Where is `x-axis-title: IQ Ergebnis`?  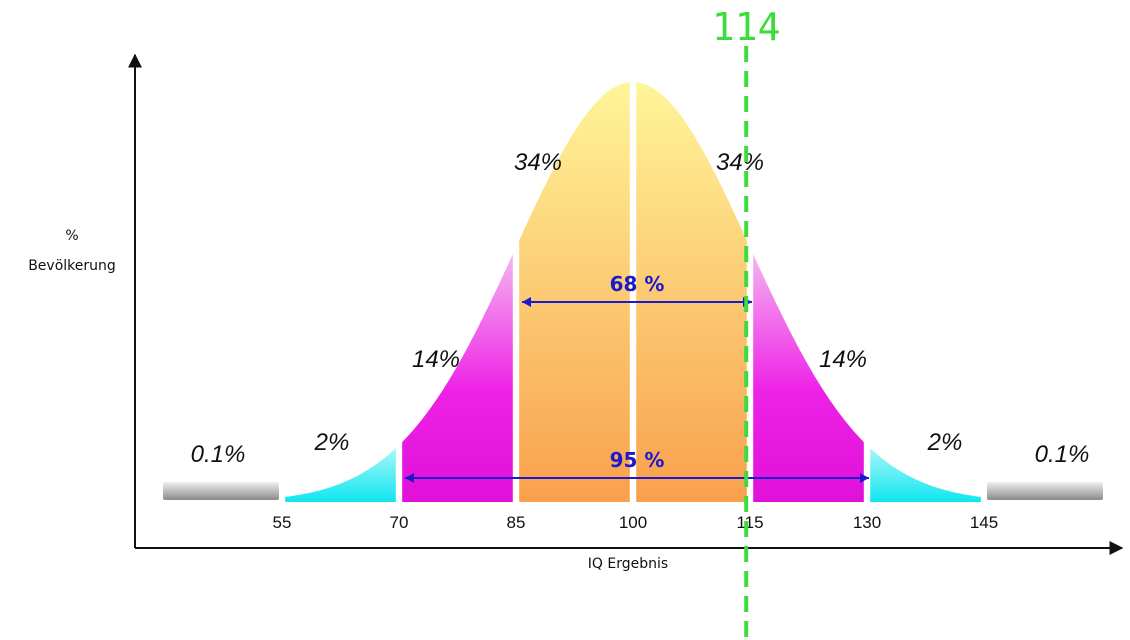
x-axis-title: IQ Ergebnis is located at coordinates (628, 564).